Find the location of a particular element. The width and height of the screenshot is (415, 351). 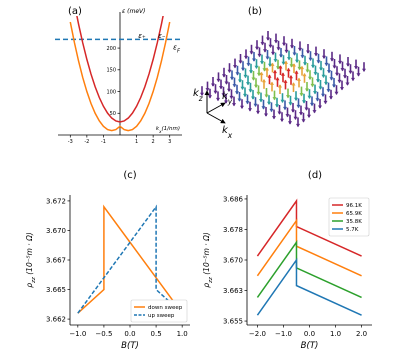

axis-label-sub: x is located at coordinates (230, 135).